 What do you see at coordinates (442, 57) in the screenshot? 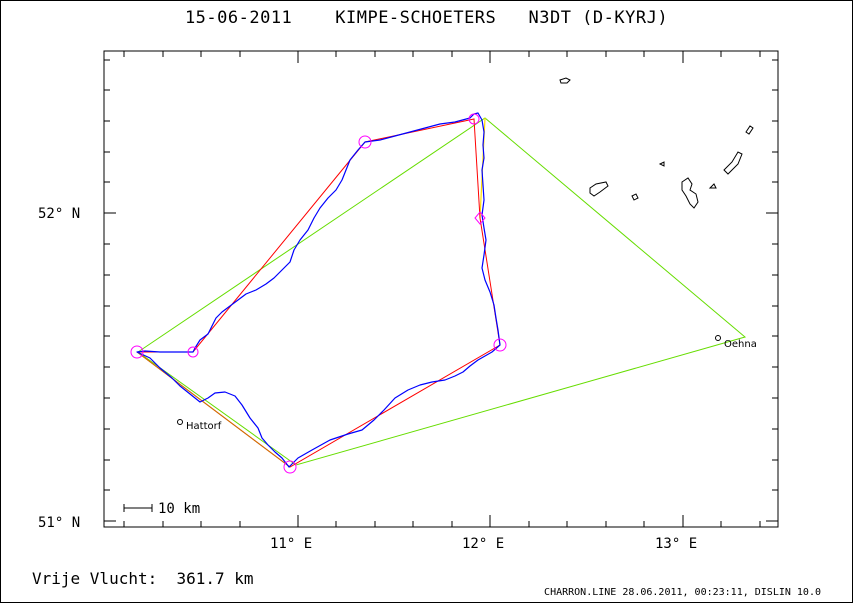
I see `top-ticks` at bounding box center [442, 57].